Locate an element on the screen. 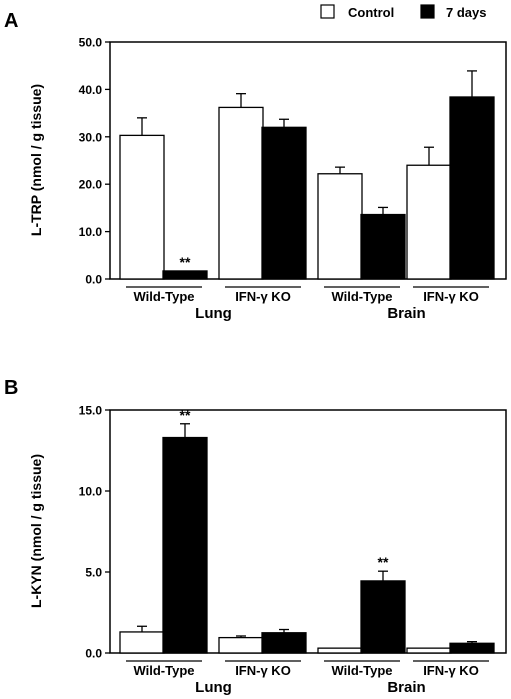 Image resolution: width=511 pixels, height=699 pixels. panel-a-y-axis-label: L-TRP (nmol / g tissue) is located at coordinates (36, 160).